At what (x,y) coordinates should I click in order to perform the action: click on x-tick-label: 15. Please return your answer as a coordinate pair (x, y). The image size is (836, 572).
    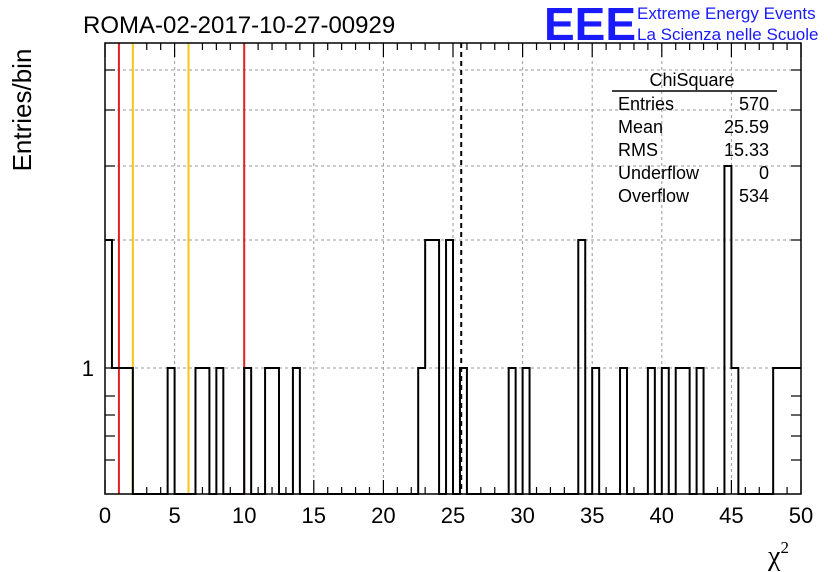
    Looking at the image, I should click on (314, 515).